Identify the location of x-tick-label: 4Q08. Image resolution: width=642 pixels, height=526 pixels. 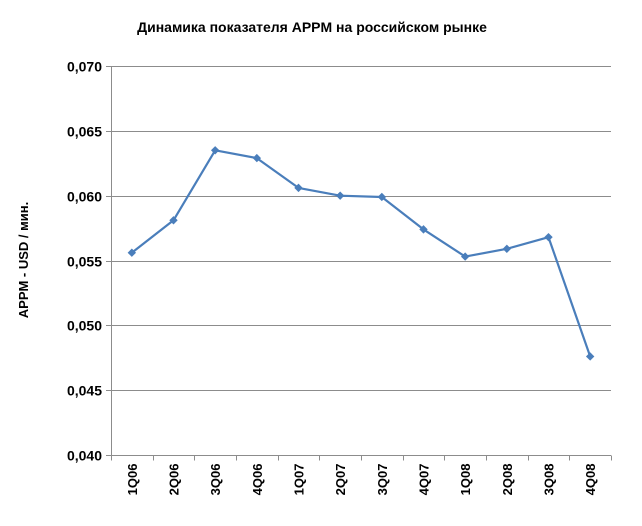
(590, 480).